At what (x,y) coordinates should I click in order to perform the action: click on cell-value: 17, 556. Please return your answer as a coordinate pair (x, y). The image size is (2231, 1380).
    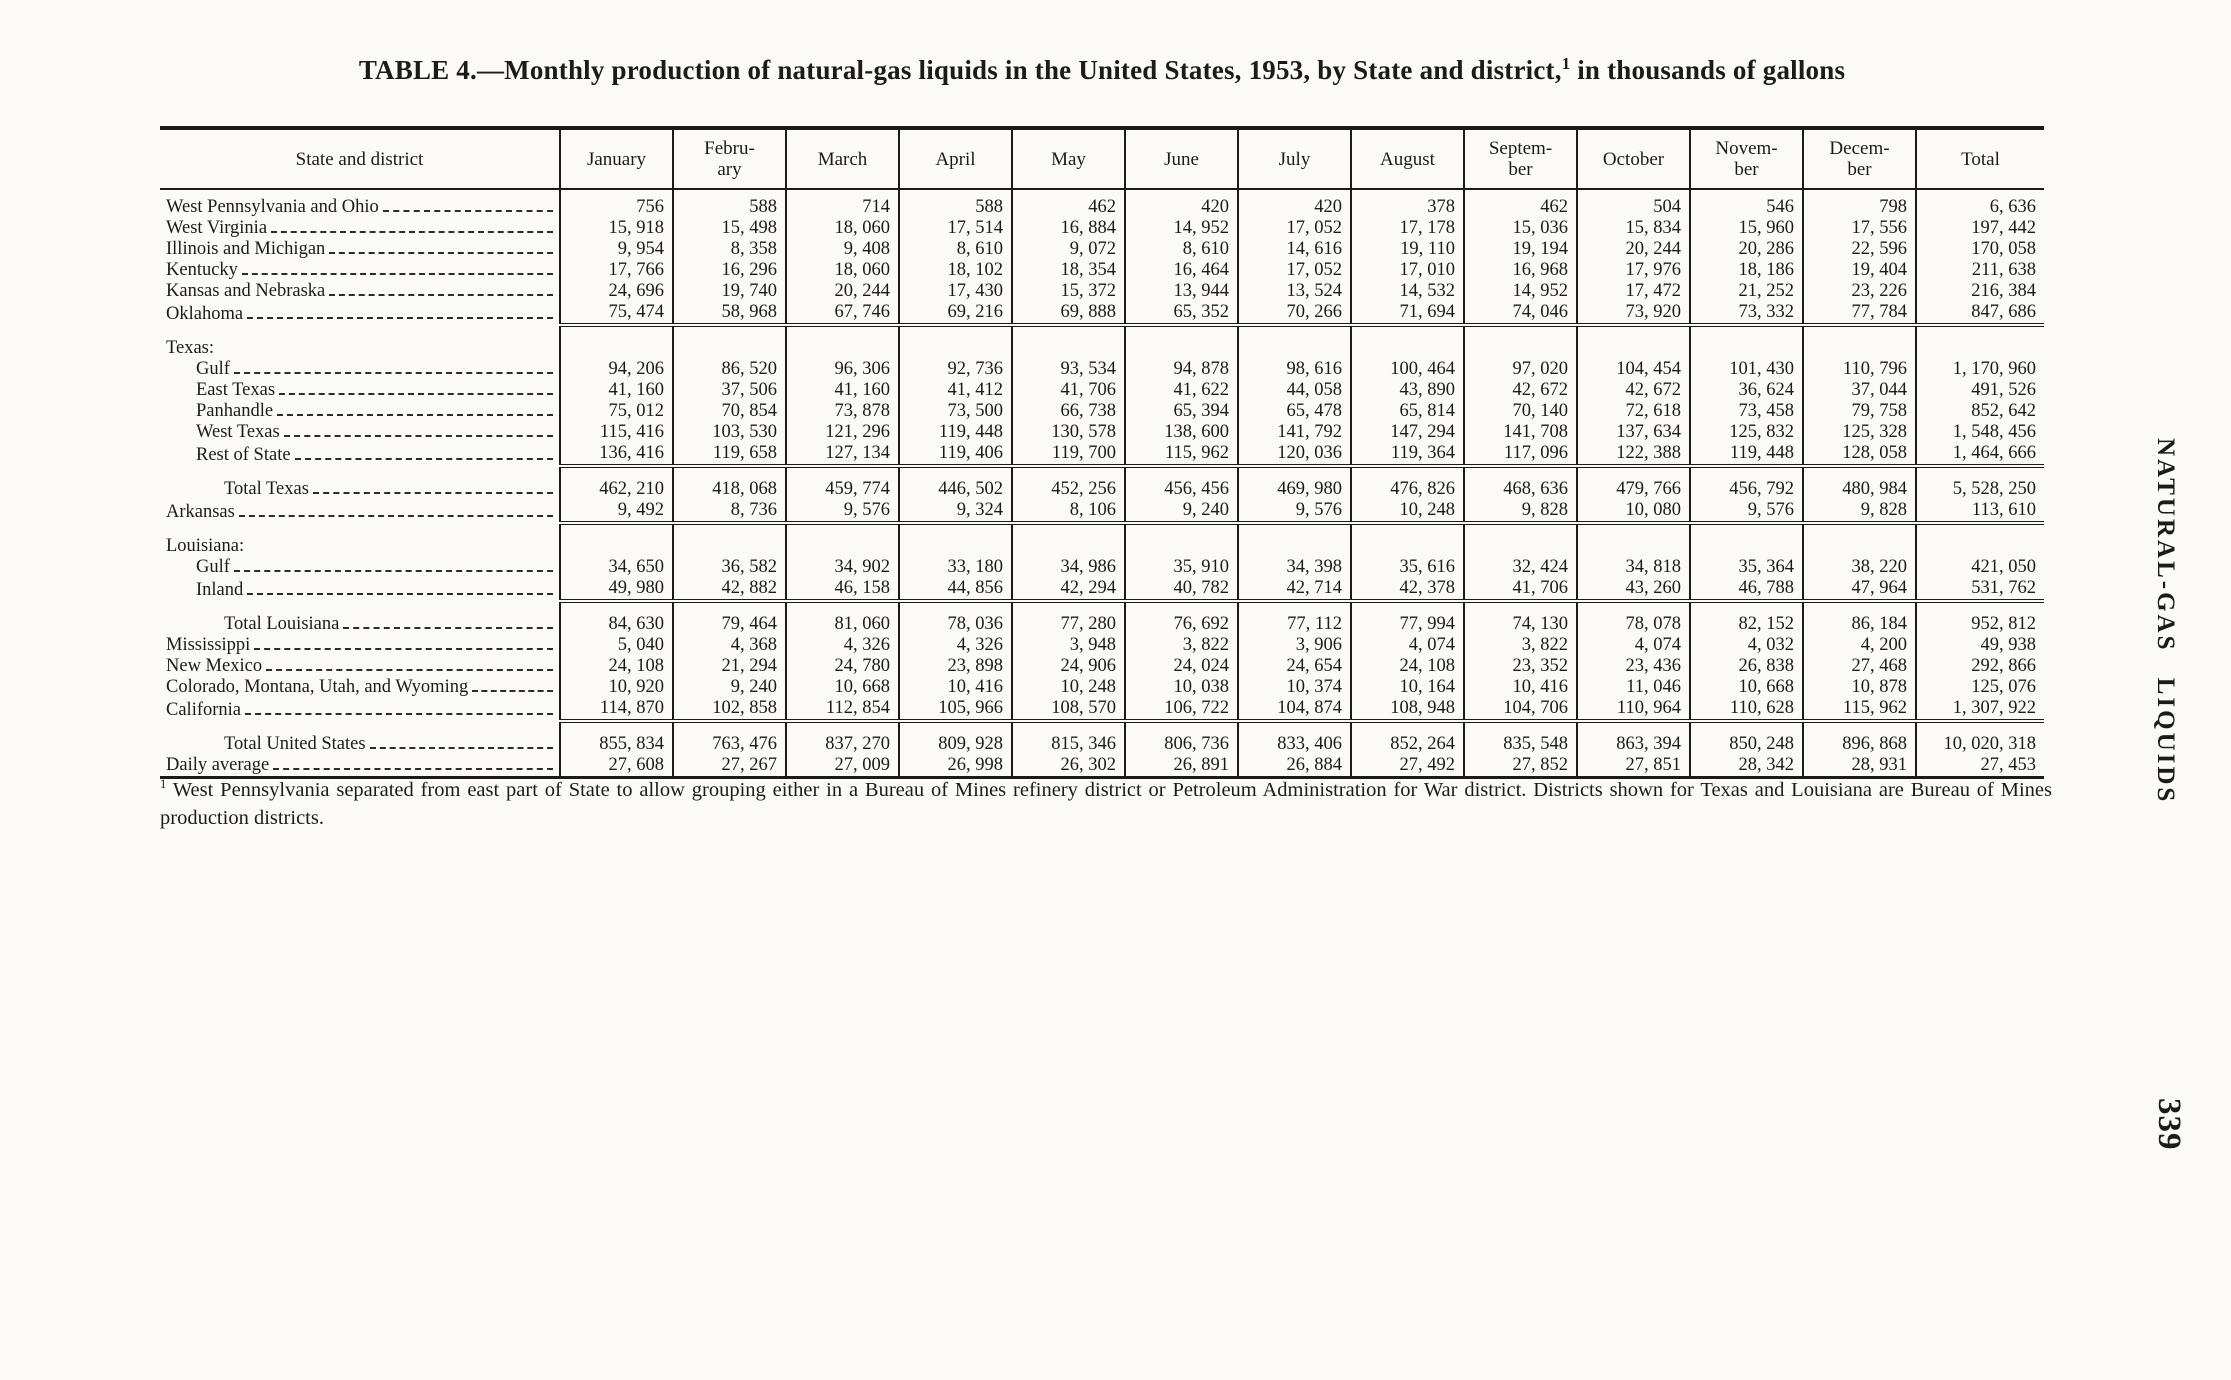
    Looking at the image, I should click on (1859, 228).